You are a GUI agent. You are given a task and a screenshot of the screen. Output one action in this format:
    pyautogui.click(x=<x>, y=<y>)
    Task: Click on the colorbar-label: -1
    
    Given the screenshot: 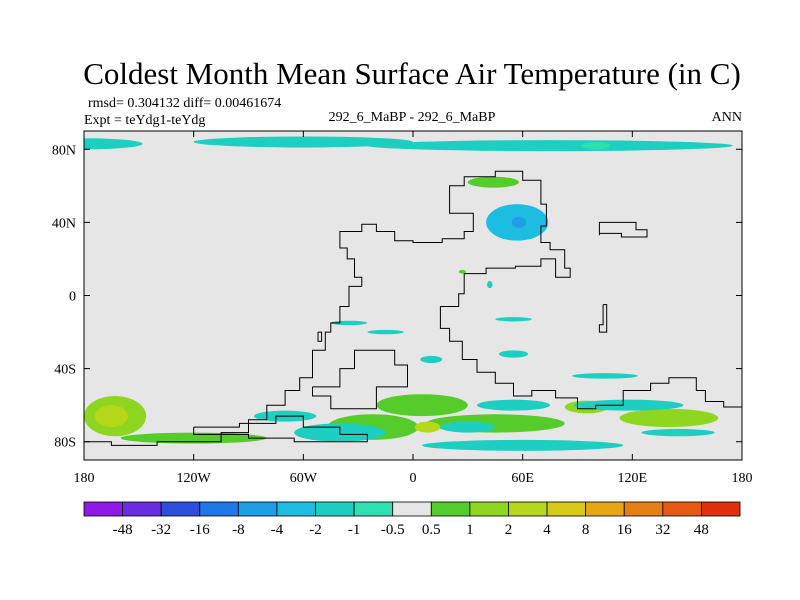 What is the action you would take?
    pyautogui.click(x=354, y=530)
    